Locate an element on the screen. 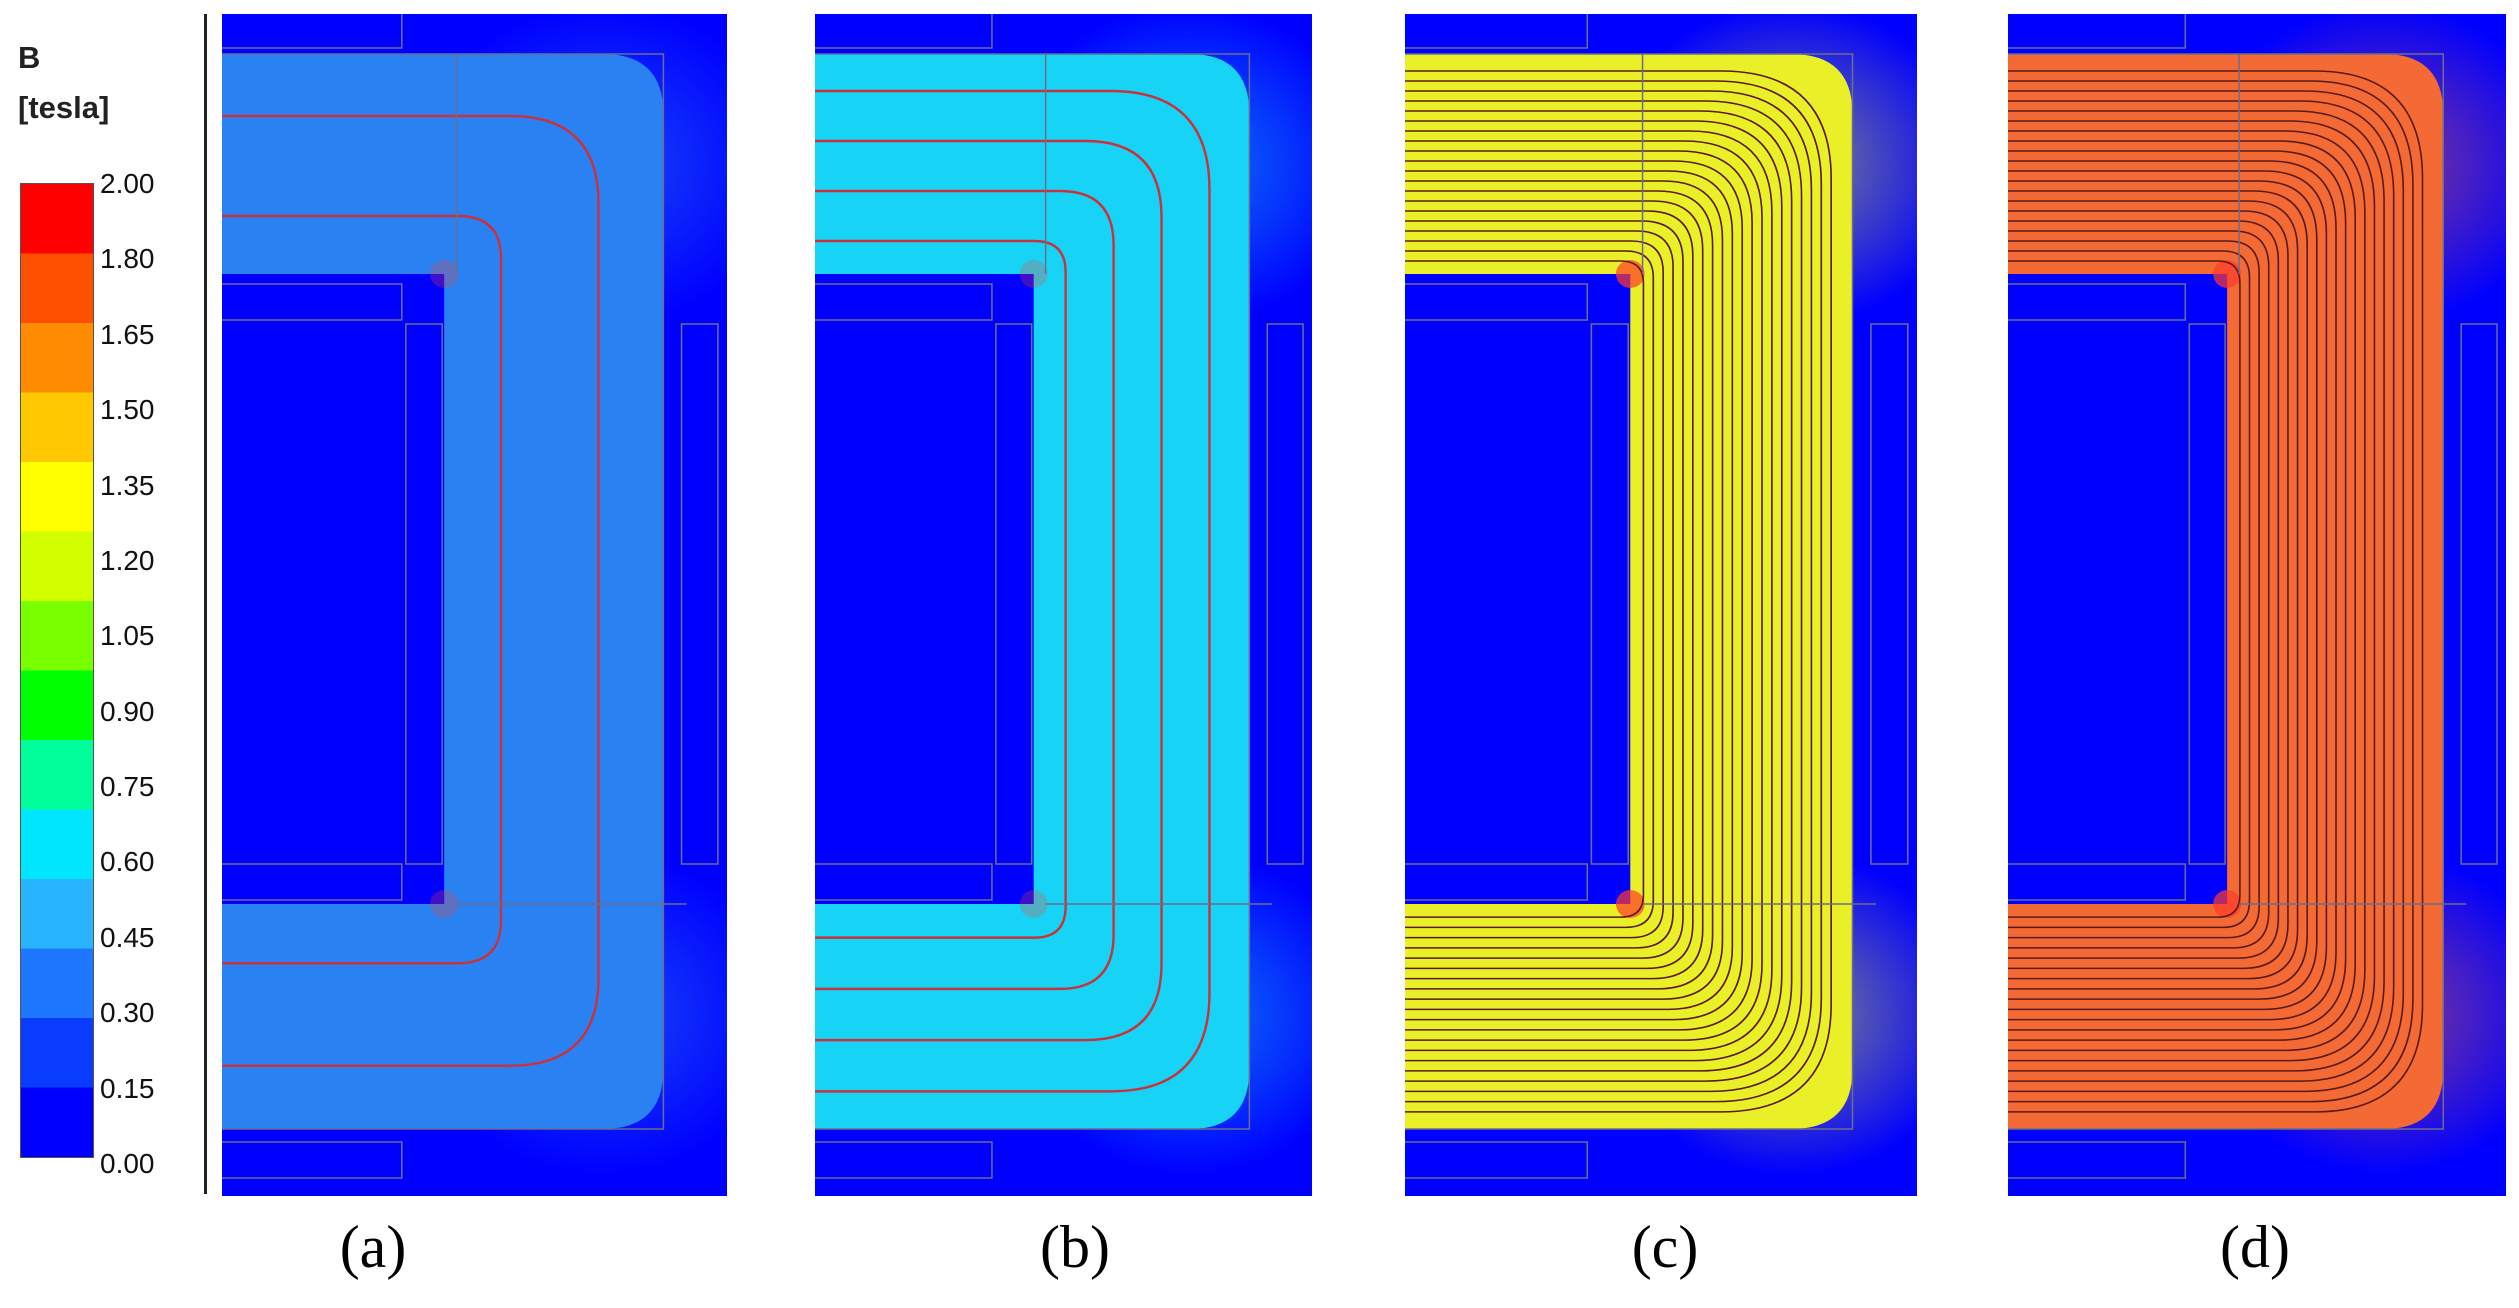 The image size is (2519, 1308). caption-b: (b) is located at coordinates (1075, 1247).